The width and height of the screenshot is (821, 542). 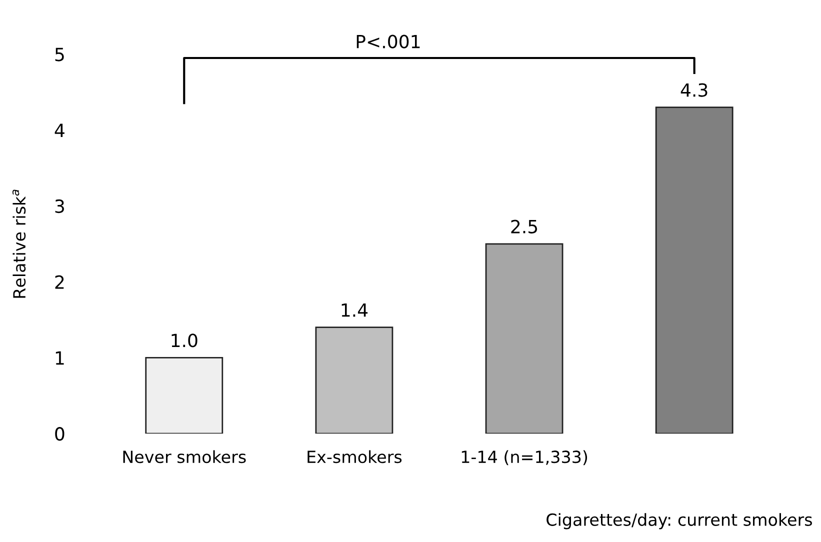 I want to click on y-tick-label: 5, so click(x=59, y=55).